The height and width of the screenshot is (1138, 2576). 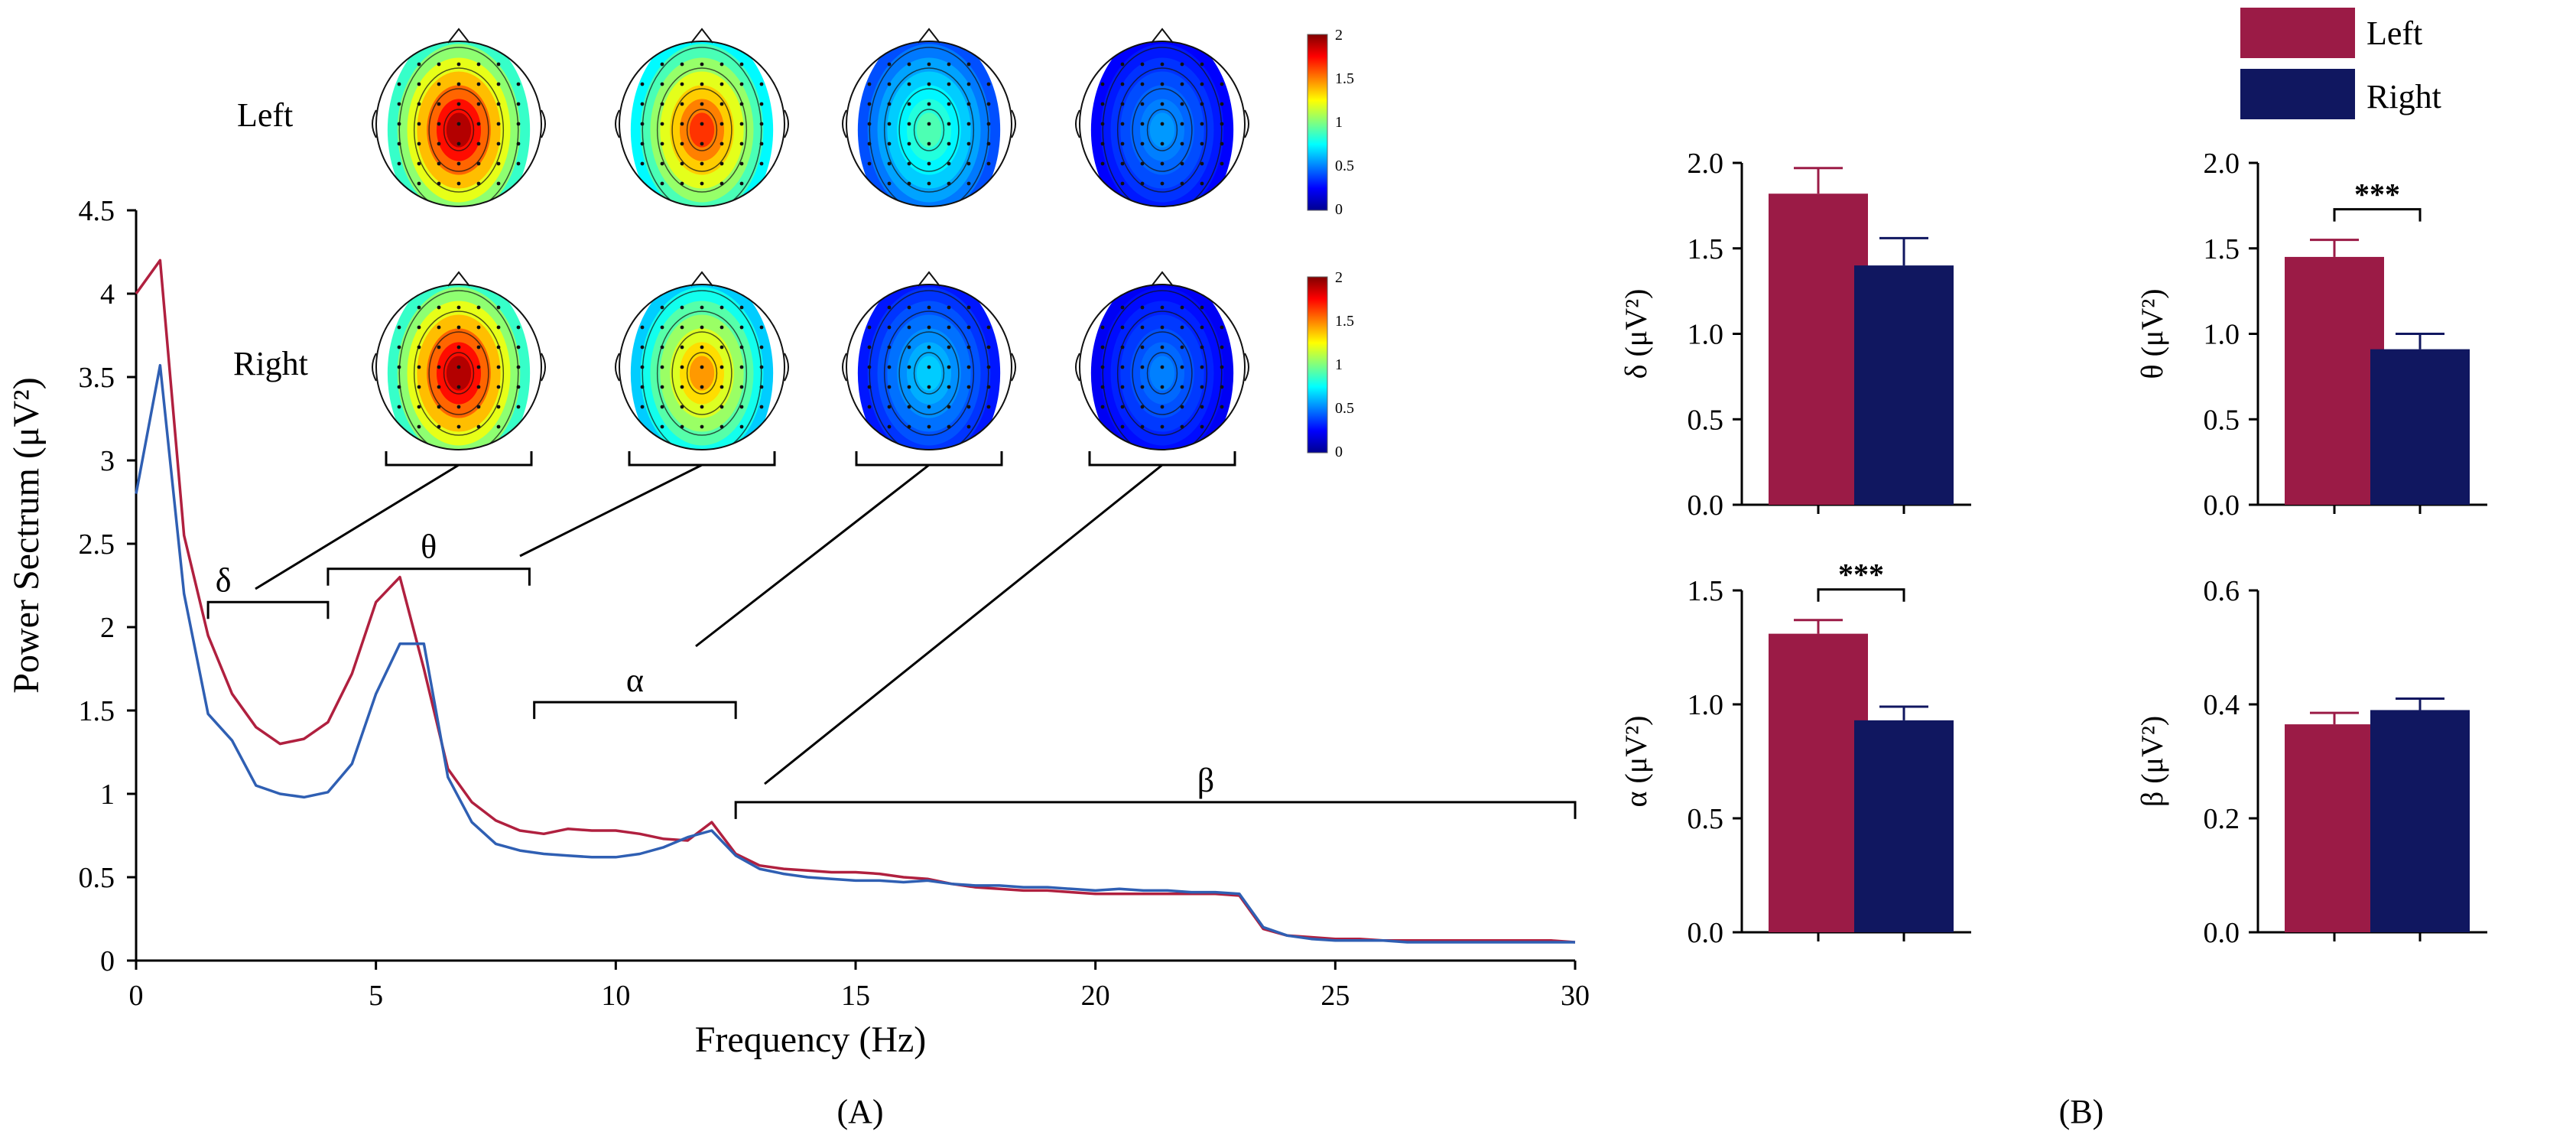 I want to click on colorbar-tick: 1.5, so click(x=1345, y=321).